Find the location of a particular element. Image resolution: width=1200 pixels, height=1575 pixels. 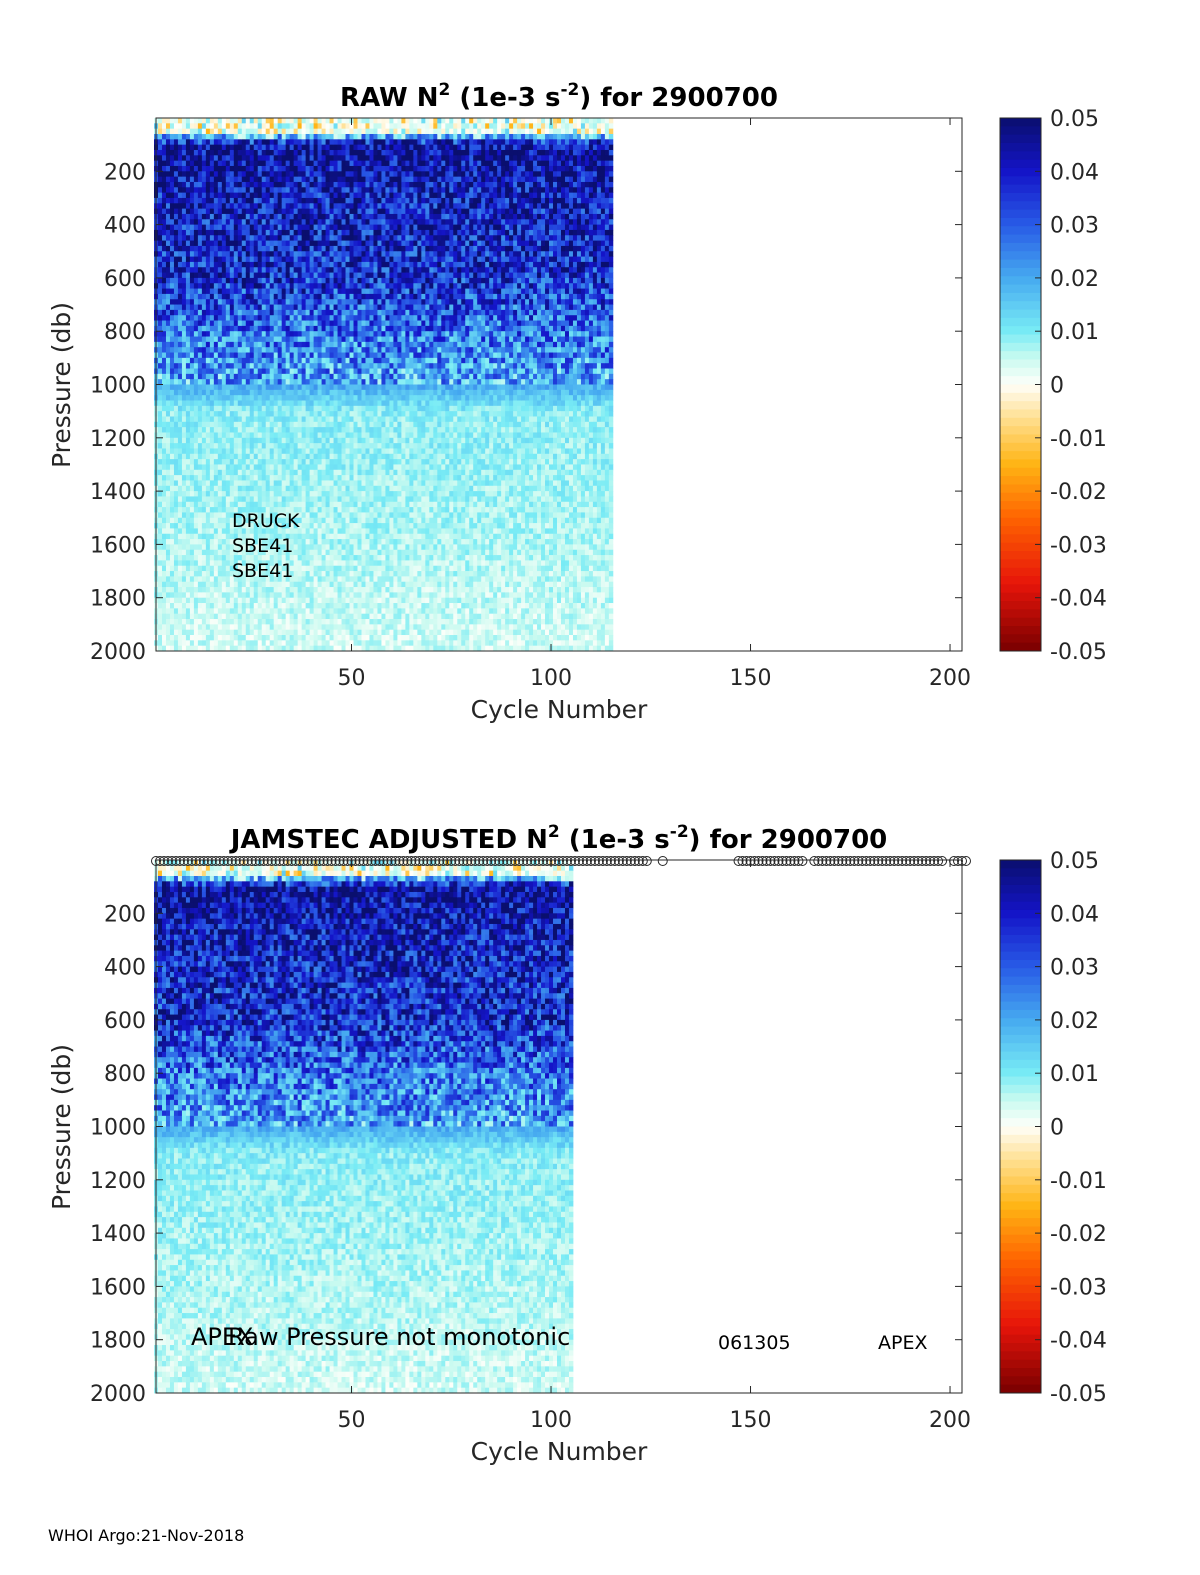

title-sup2: -2 is located at coordinates (569, 90).